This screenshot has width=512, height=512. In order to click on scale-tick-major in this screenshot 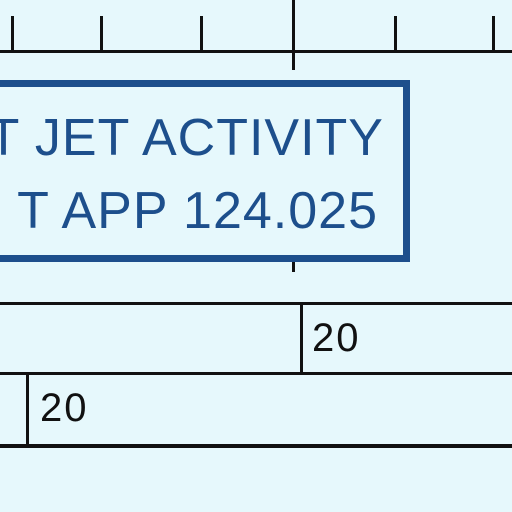, I will do `click(293, 35)`.